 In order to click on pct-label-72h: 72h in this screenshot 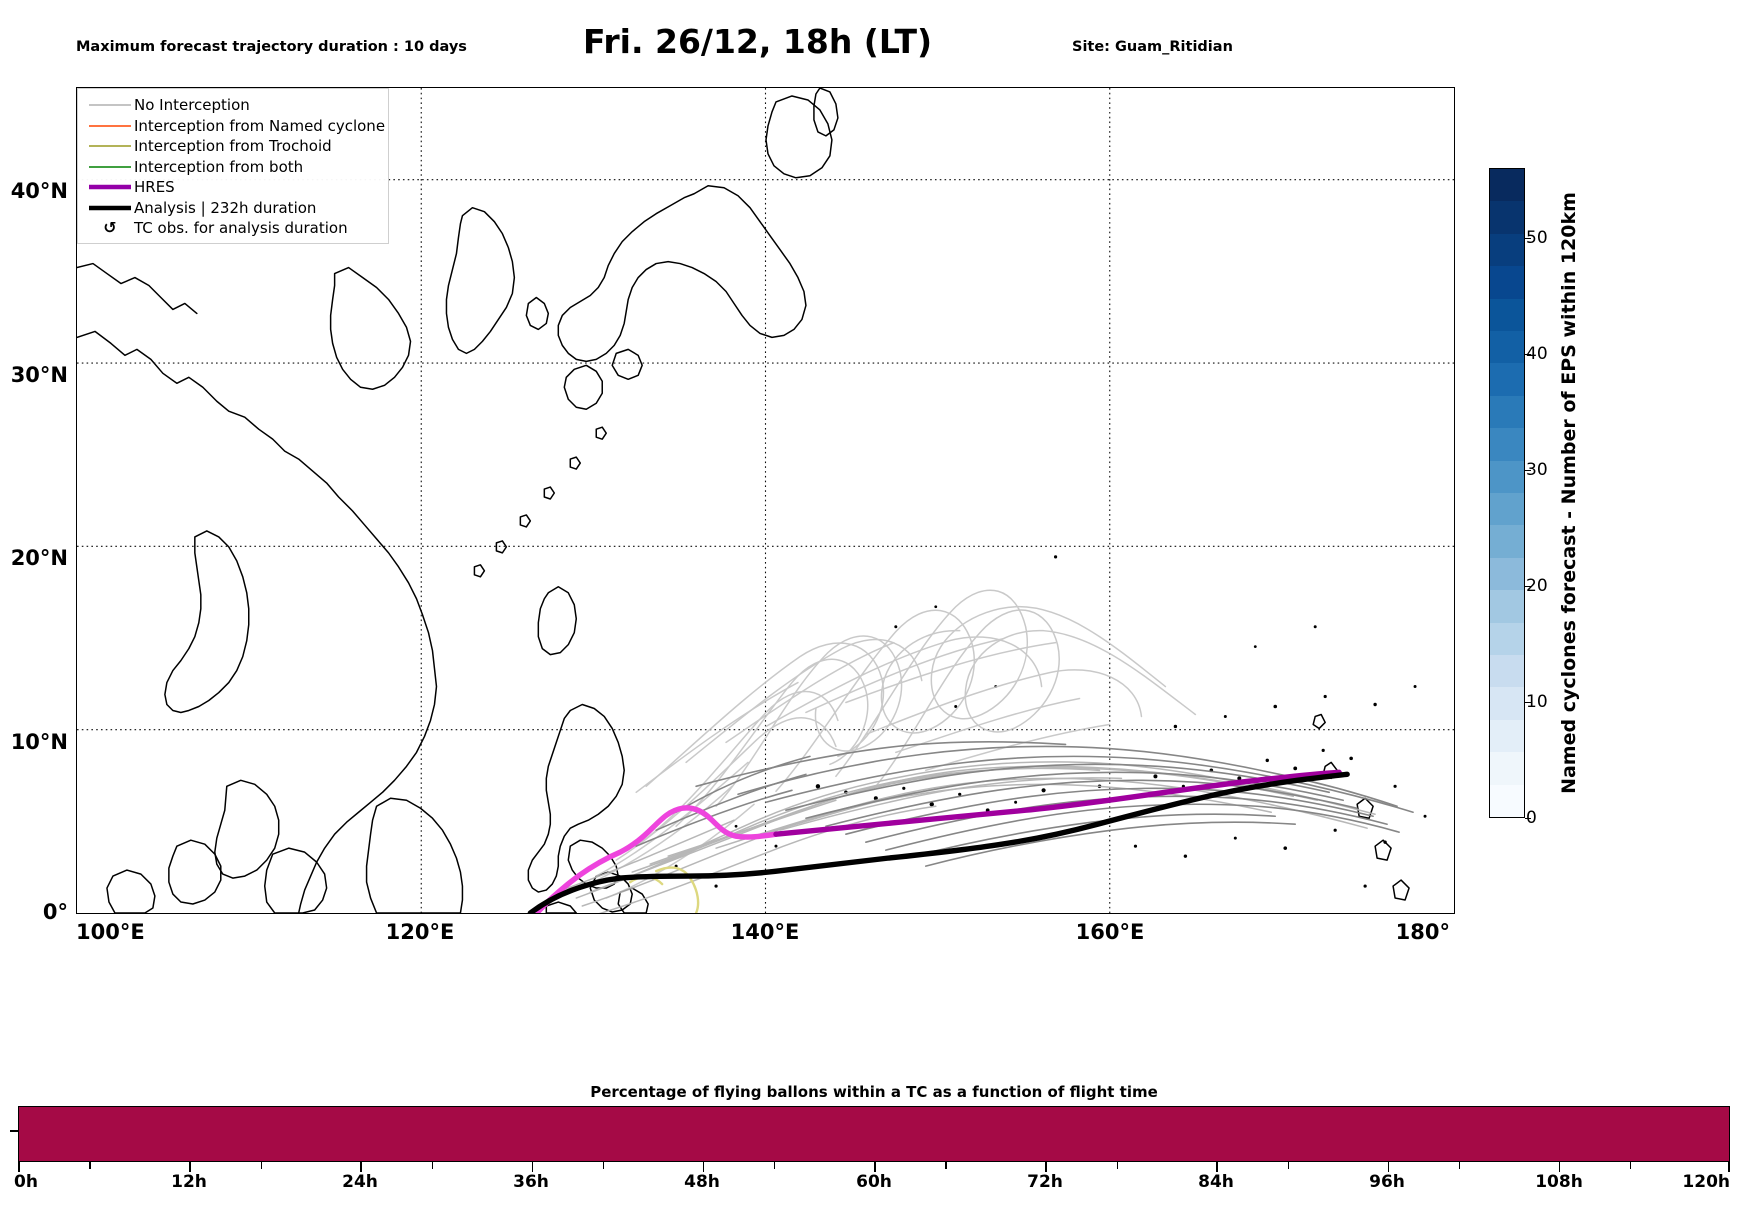, I will do `click(1045, 1182)`.